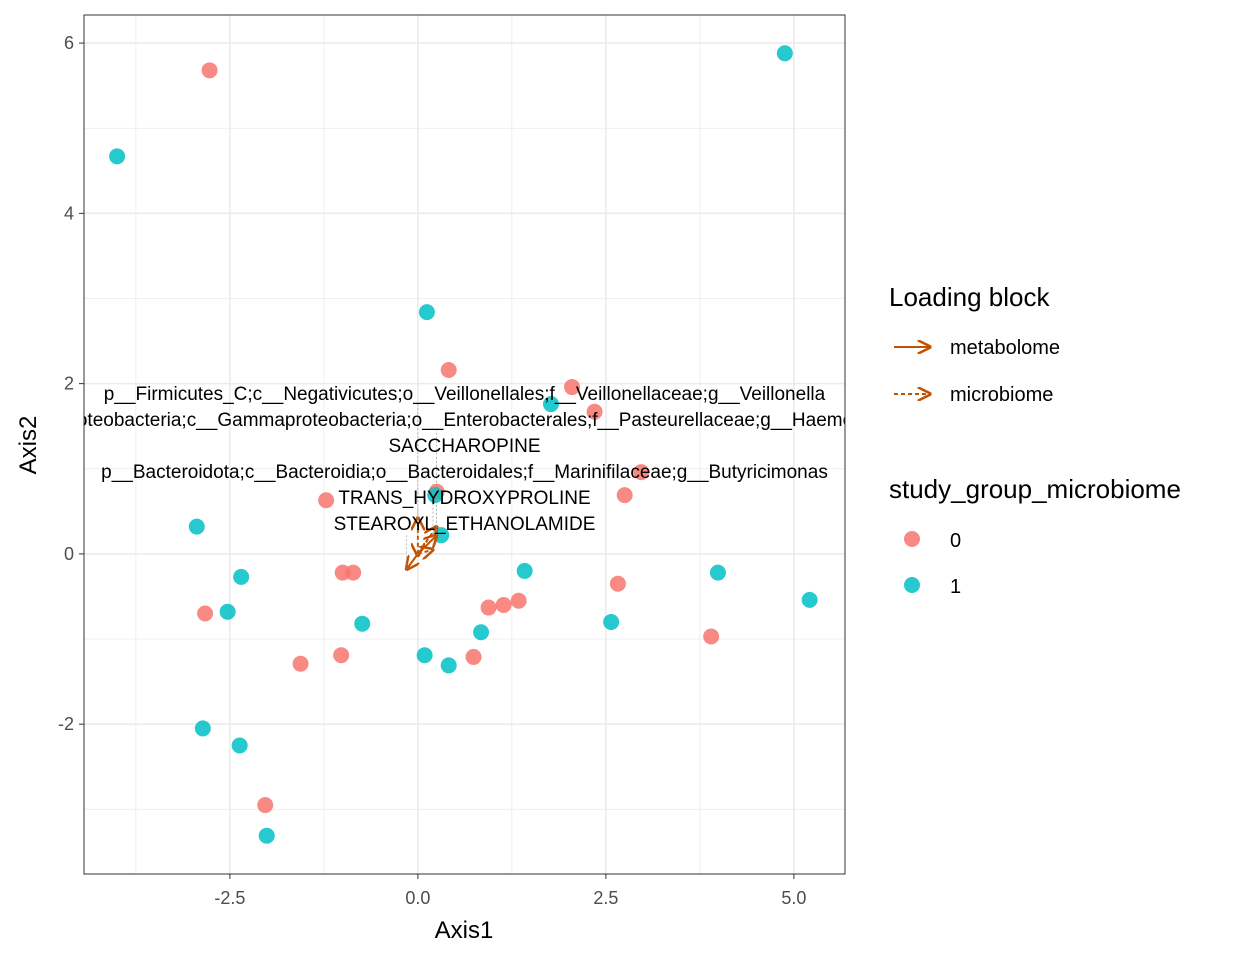 Image resolution: width=1248 pixels, height=960 pixels. Describe the element at coordinates (464, 930) in the screenshot. I see `x-axis-label: Axis1` at that location.